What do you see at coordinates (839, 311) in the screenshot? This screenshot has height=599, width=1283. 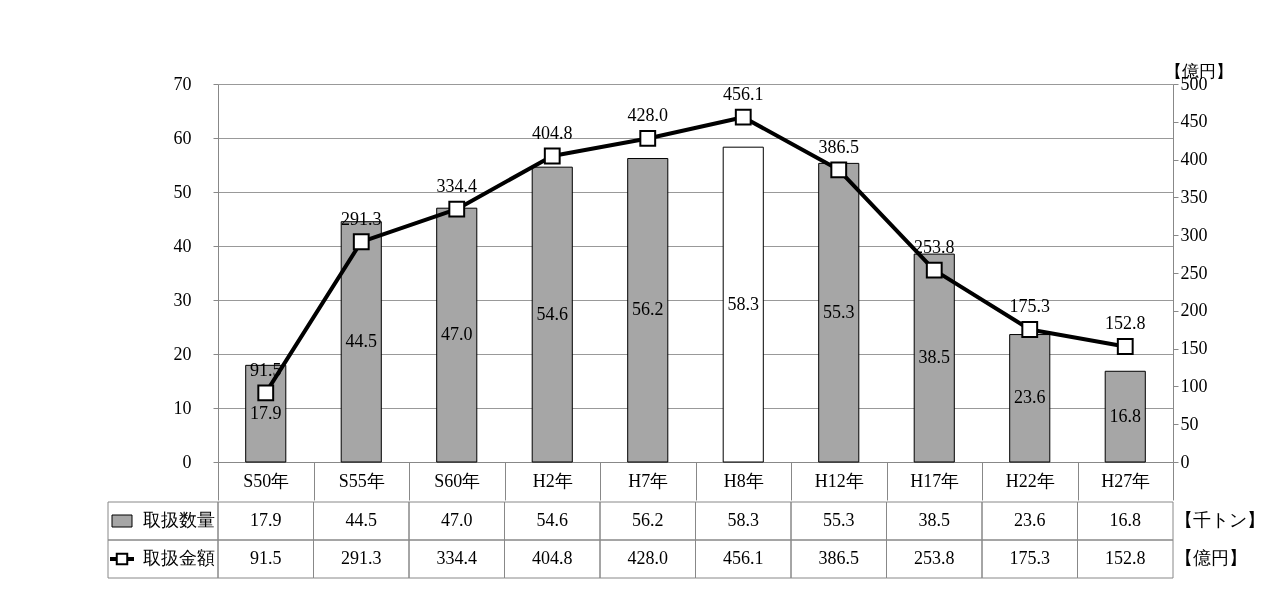 I see `text: 55.3` at bounding box center [839, 311].